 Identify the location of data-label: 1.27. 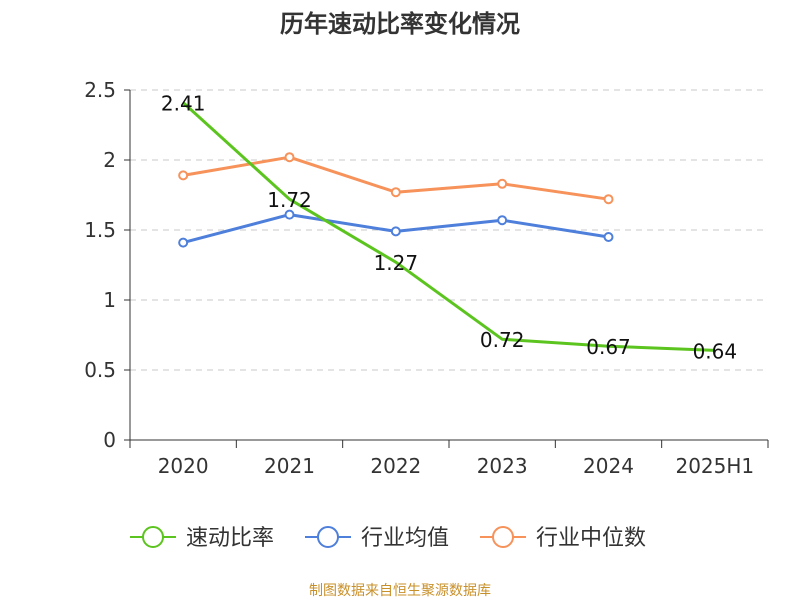
(396, 263).